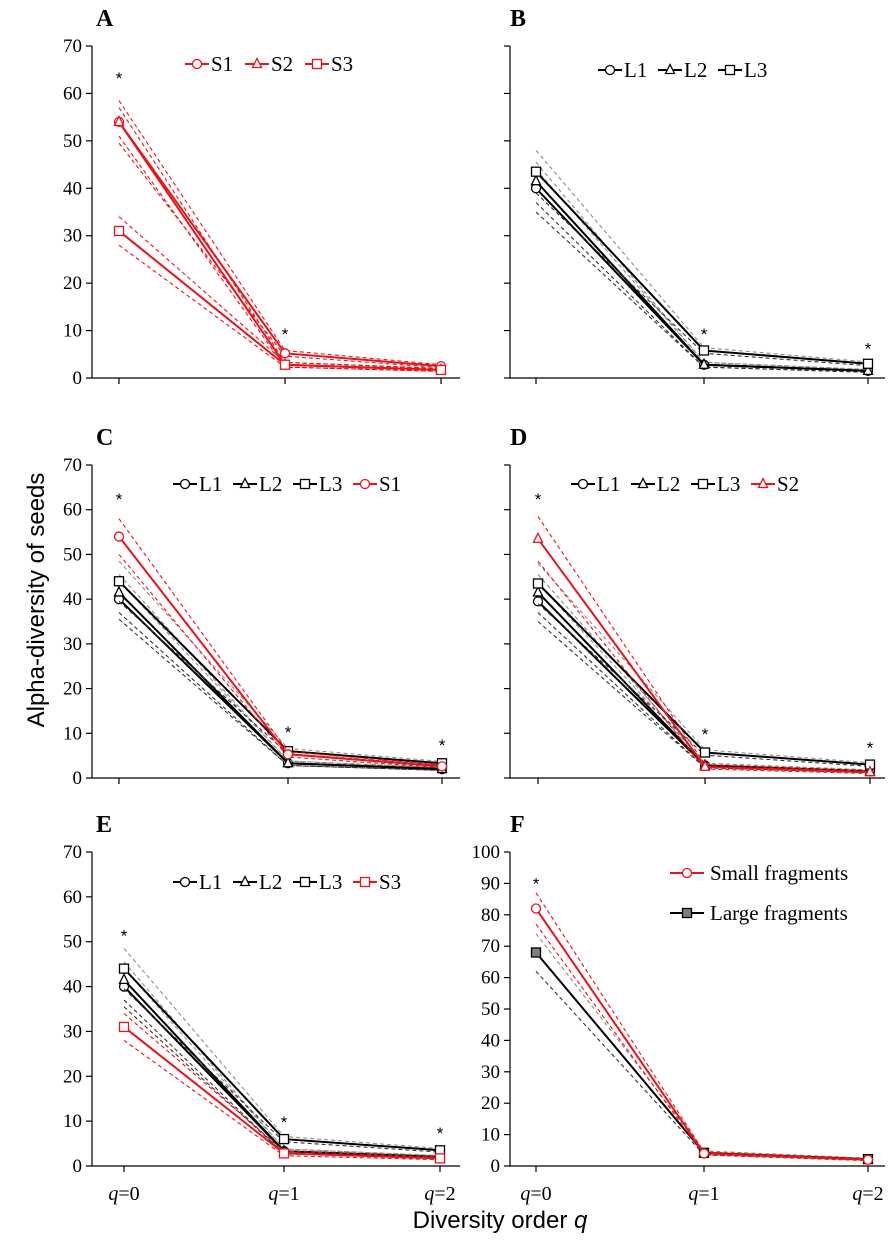 This screenshot has height=1245, width=888. I want to click on panel-letter-c: C, so click(104, 438).